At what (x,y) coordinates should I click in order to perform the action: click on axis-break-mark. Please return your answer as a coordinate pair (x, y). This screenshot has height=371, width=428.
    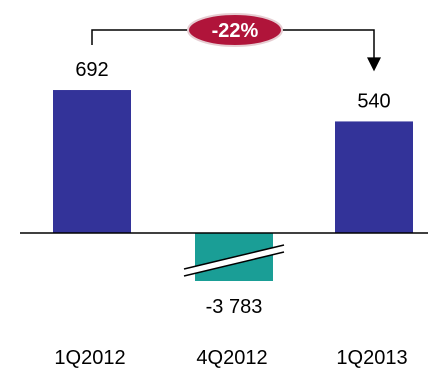
    Looking at the image, I should click on (234, 260).